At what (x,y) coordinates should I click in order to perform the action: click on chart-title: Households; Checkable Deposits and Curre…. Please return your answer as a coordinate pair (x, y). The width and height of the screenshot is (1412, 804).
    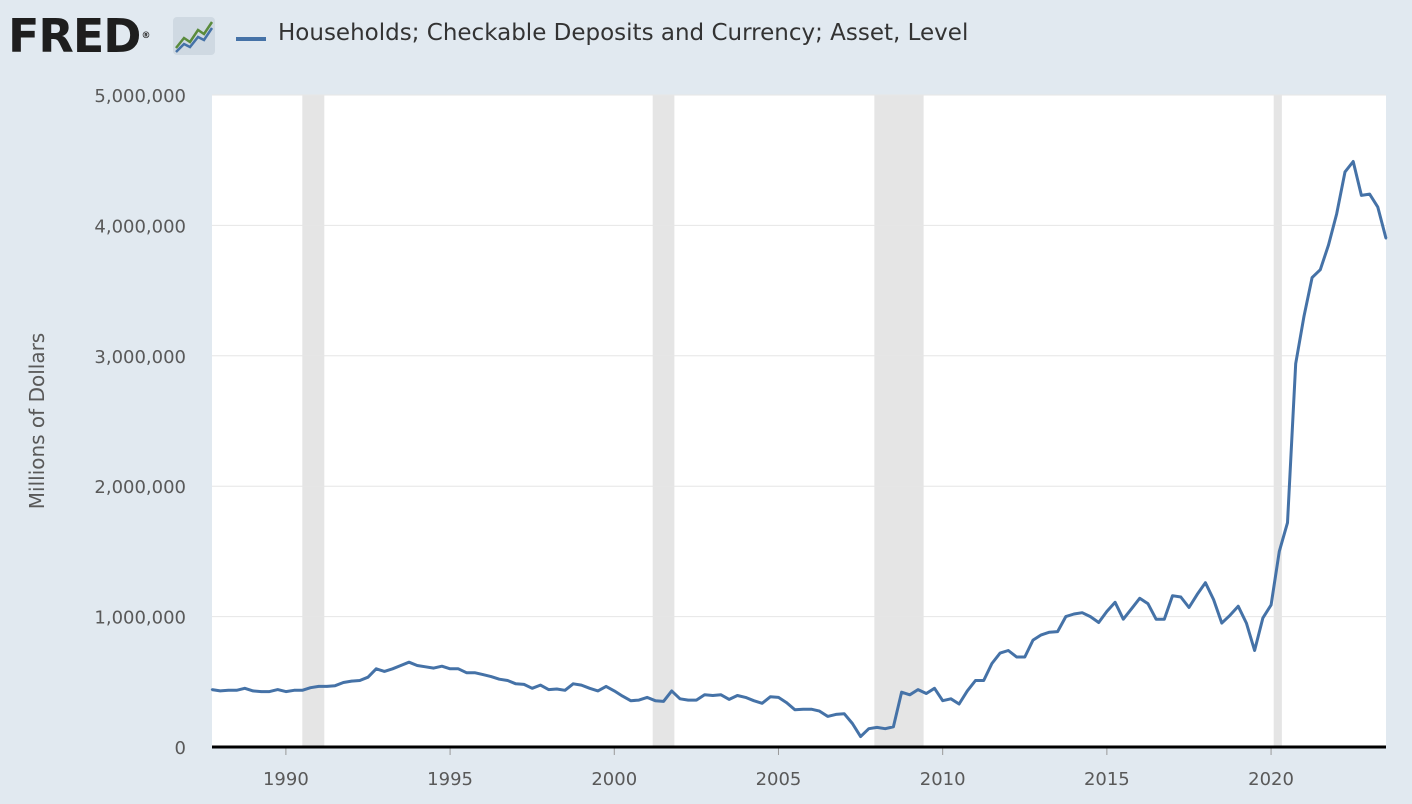
    Looking at the image, I should click on (623, 33).